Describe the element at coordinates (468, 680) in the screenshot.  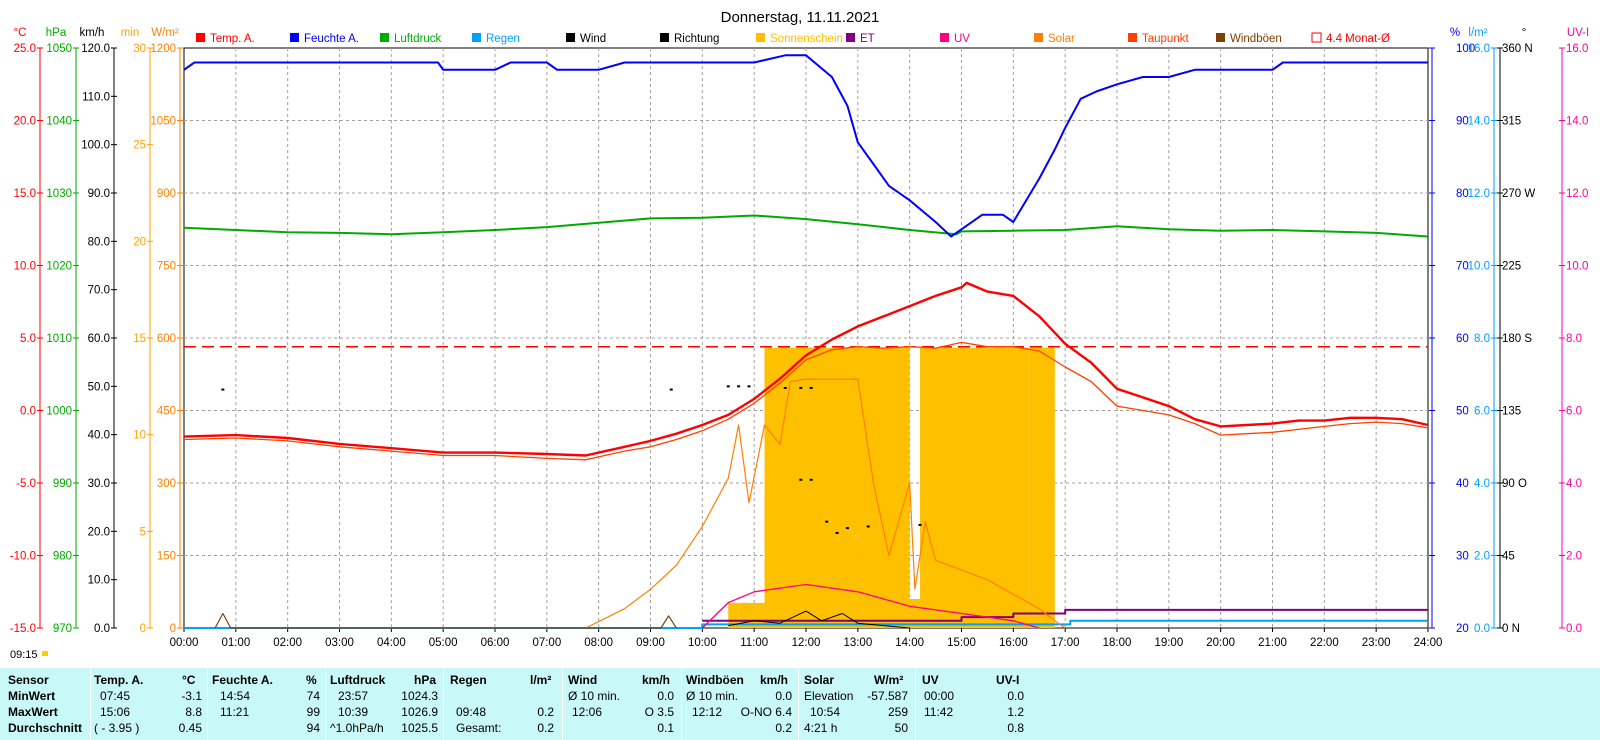
I see `header-rain: Regen` at that location.